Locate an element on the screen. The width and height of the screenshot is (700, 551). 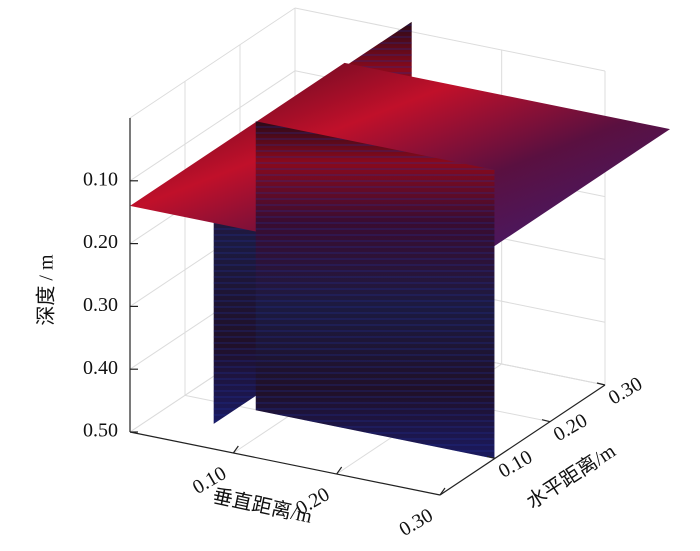
z-tick-label: 0.50 is located at coordinates (100, 431).